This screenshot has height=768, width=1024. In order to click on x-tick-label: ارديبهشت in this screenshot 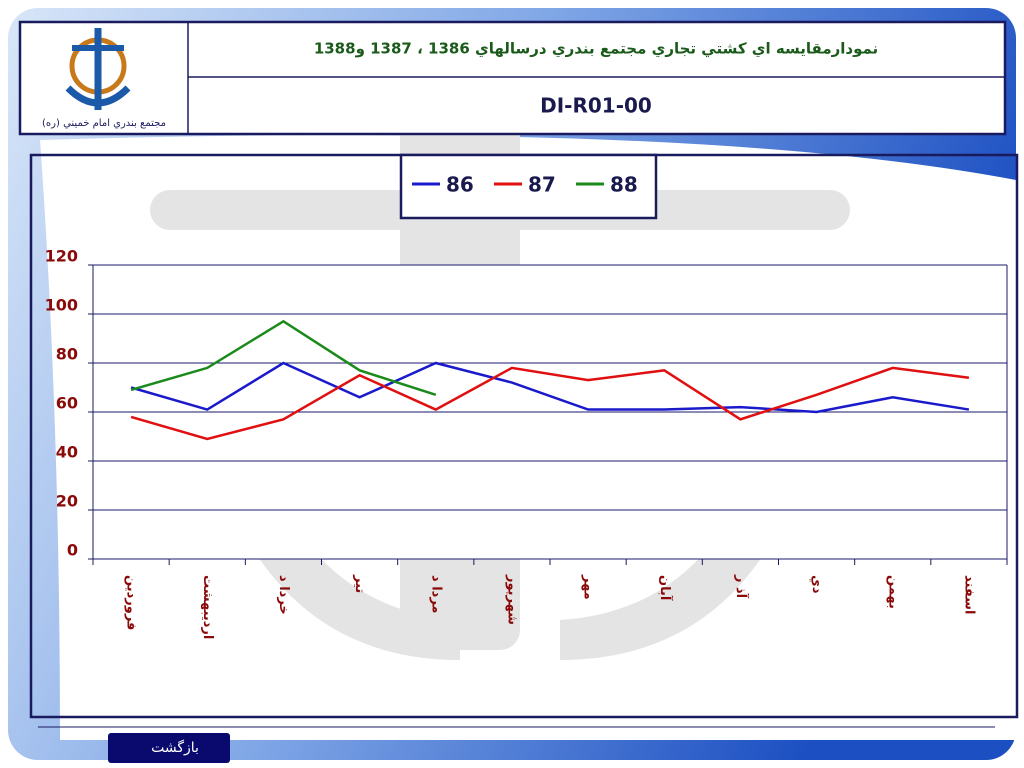, I will do `click(207, 607)`.